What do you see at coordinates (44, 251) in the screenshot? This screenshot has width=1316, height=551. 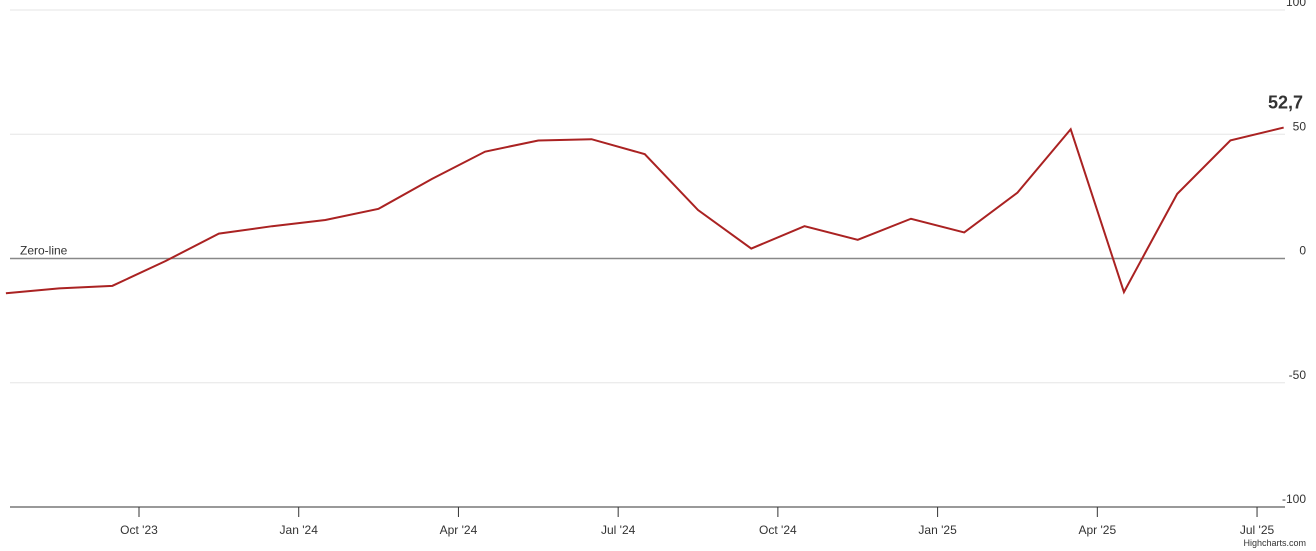 I see `plot-line-label: Zero-line` at bounding box center [44, 251].